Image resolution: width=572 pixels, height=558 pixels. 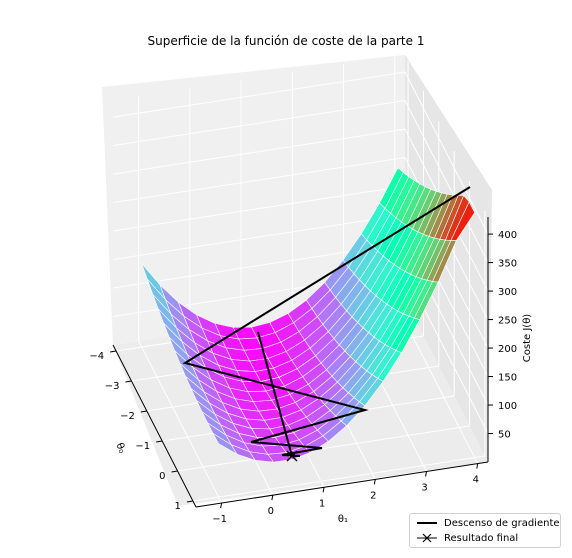 I want to click on z-tick-label: 350, so click(x=507, y=264).